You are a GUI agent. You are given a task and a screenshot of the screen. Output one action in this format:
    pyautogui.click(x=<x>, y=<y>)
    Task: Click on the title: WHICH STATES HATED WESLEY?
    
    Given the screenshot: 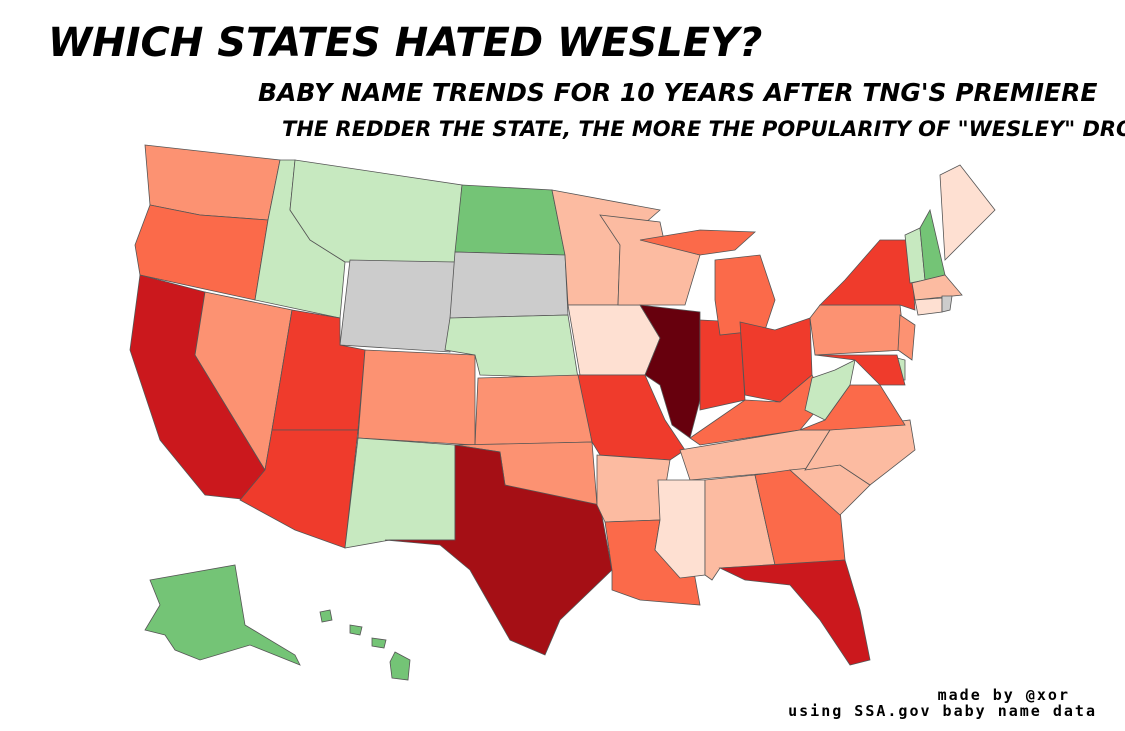 What is the action you would take?
    pyautogui.click(x=405, y=43)
    